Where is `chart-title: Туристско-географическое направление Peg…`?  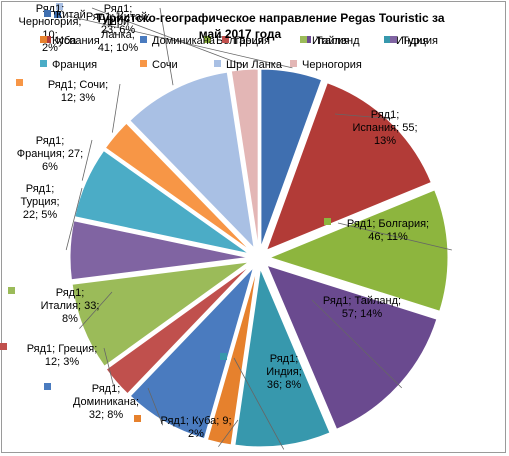
chart-title: Туристско-географическое направление Peg… is located at coordinates (269, 26).